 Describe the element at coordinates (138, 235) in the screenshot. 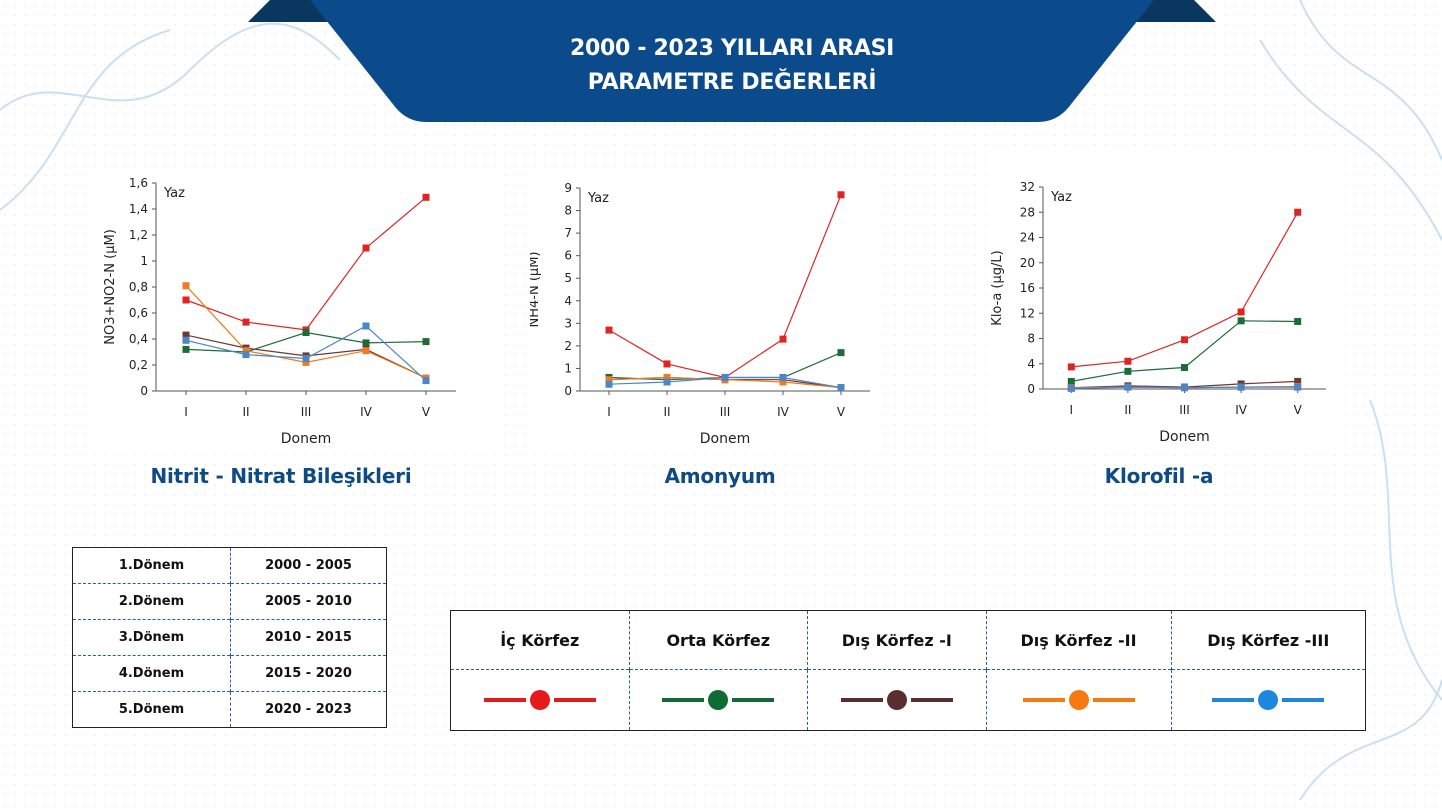

I see `y-tick-label: 1,2` at that location.